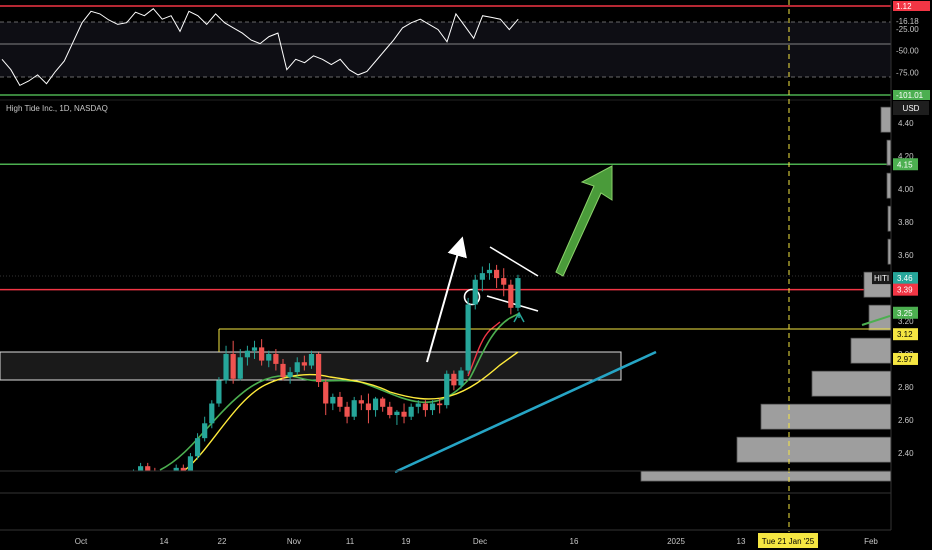  I want to click on ticker-tag: HITI, so click(881, 278).